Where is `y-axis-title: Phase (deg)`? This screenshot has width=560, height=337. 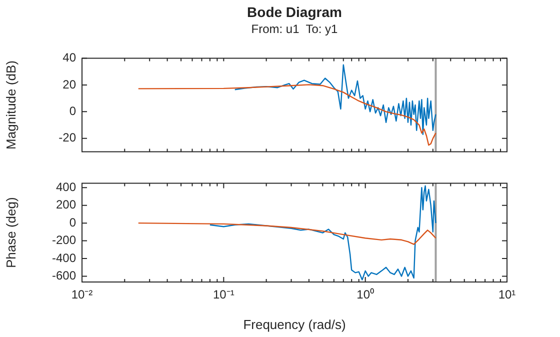 y-axis-title: Phase (deg) is located at coordinates (10, 232).